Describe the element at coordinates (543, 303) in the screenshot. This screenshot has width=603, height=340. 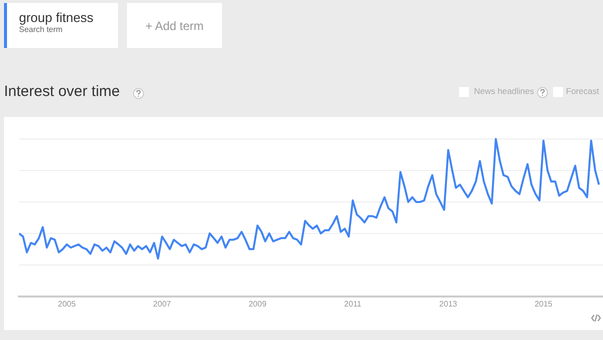
I see `x-tick-label: 2015` at that location.